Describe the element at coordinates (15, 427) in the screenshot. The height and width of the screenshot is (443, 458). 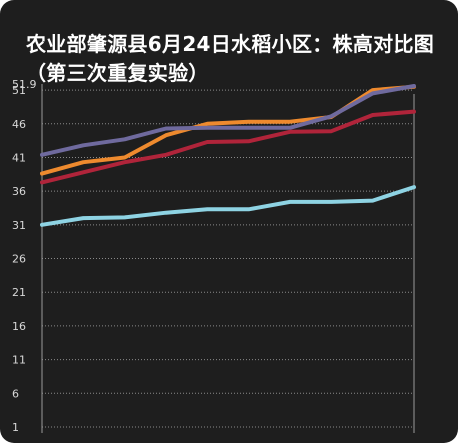
I see `y-tick-label: 1` at that location.